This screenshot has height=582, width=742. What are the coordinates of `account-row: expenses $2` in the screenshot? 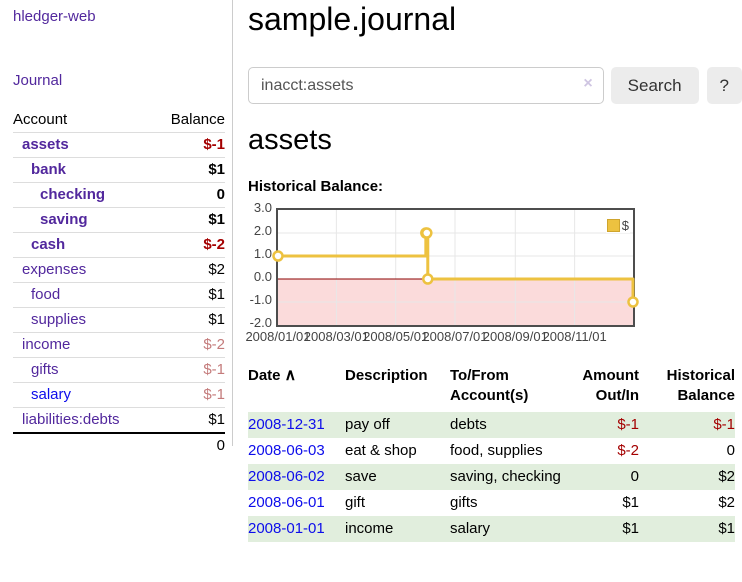 It's located at (119, 270).